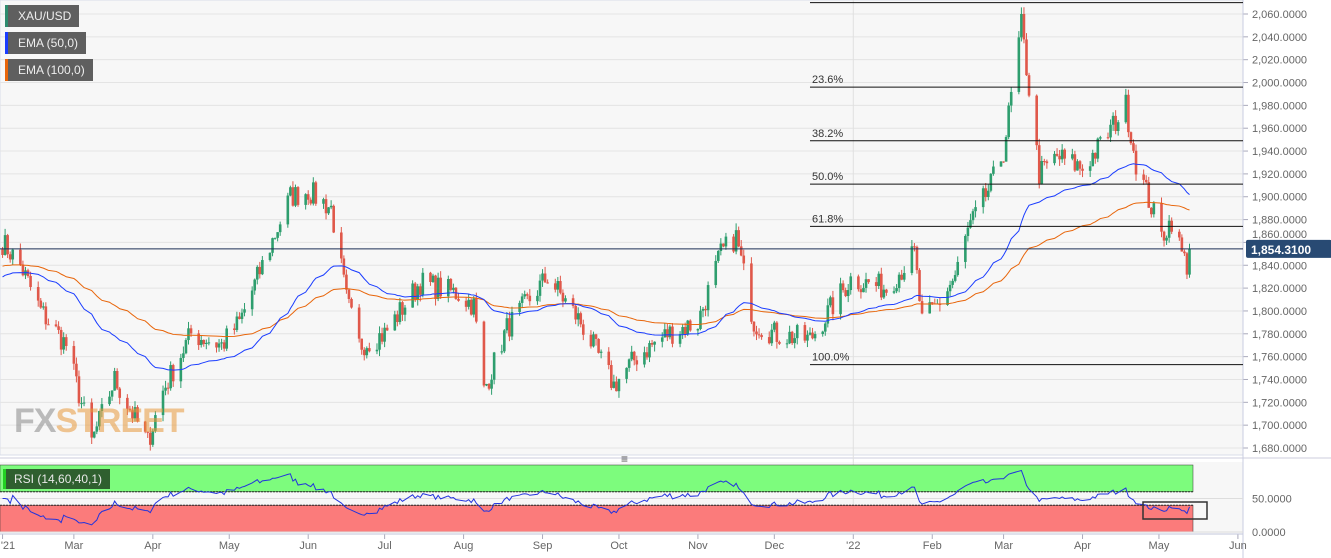  Describe the element at coordinates (698, 546) in the screenshot. I see `x-tick-label: Nov` at that location.